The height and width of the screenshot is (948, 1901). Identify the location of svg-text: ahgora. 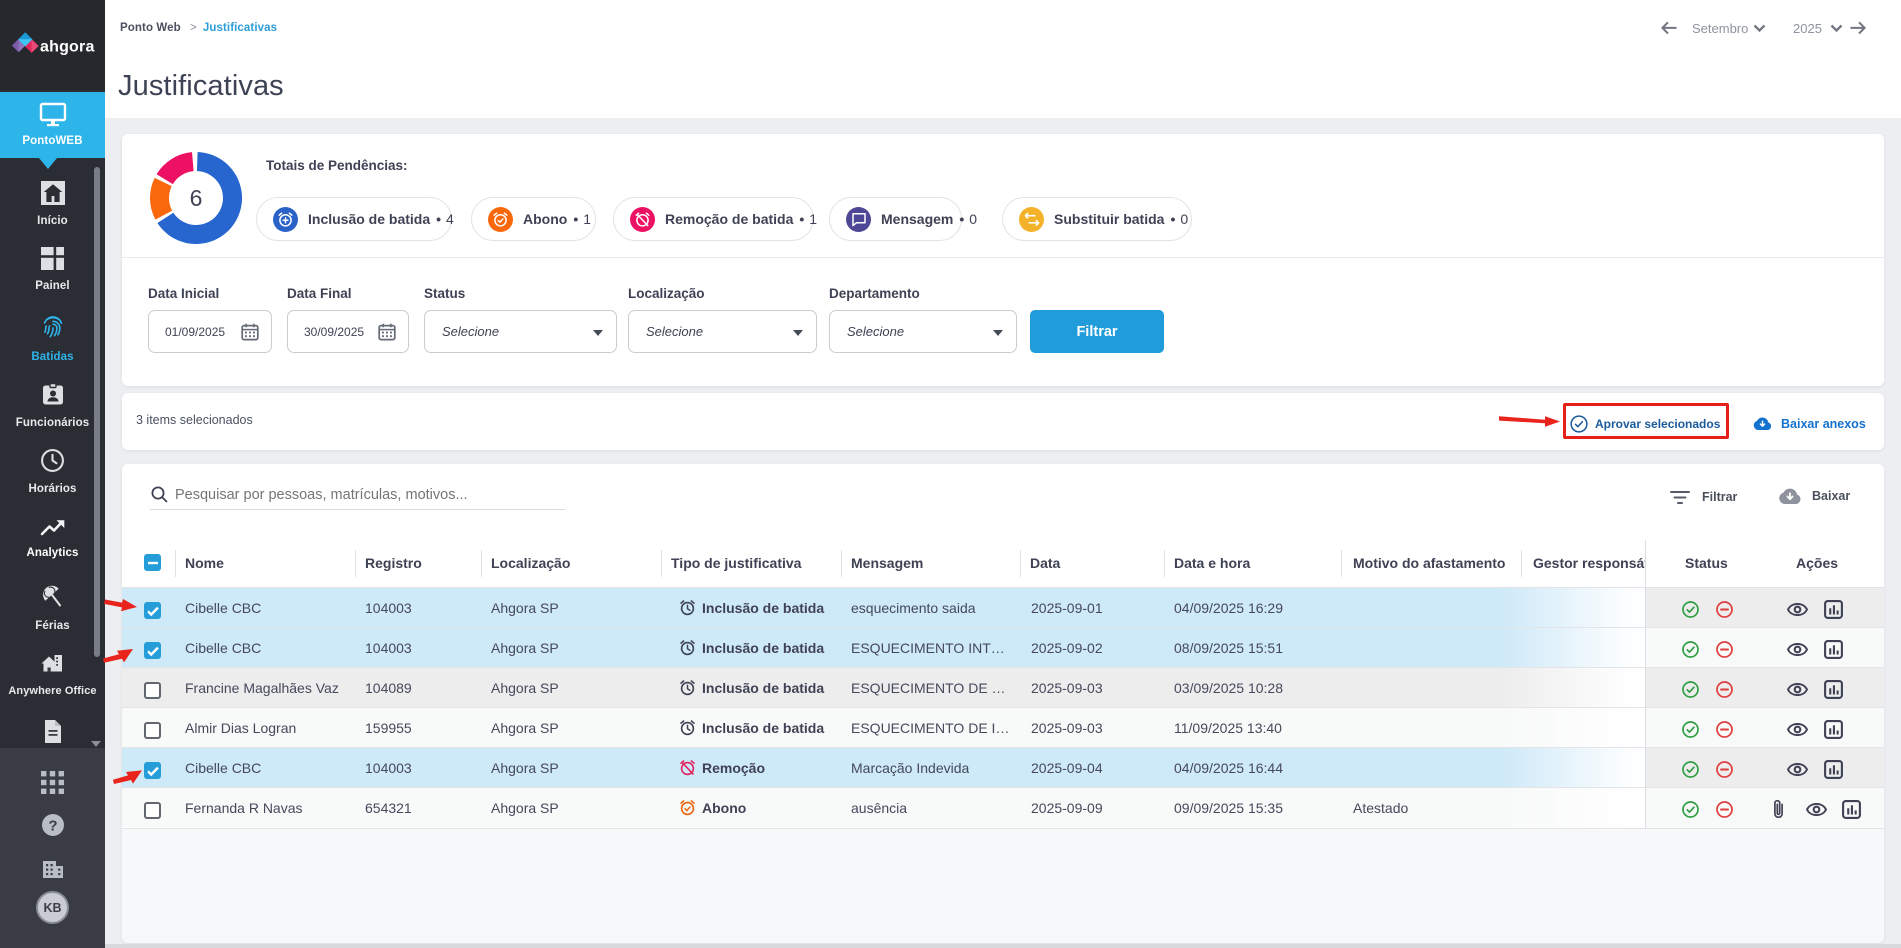
(67, 47).